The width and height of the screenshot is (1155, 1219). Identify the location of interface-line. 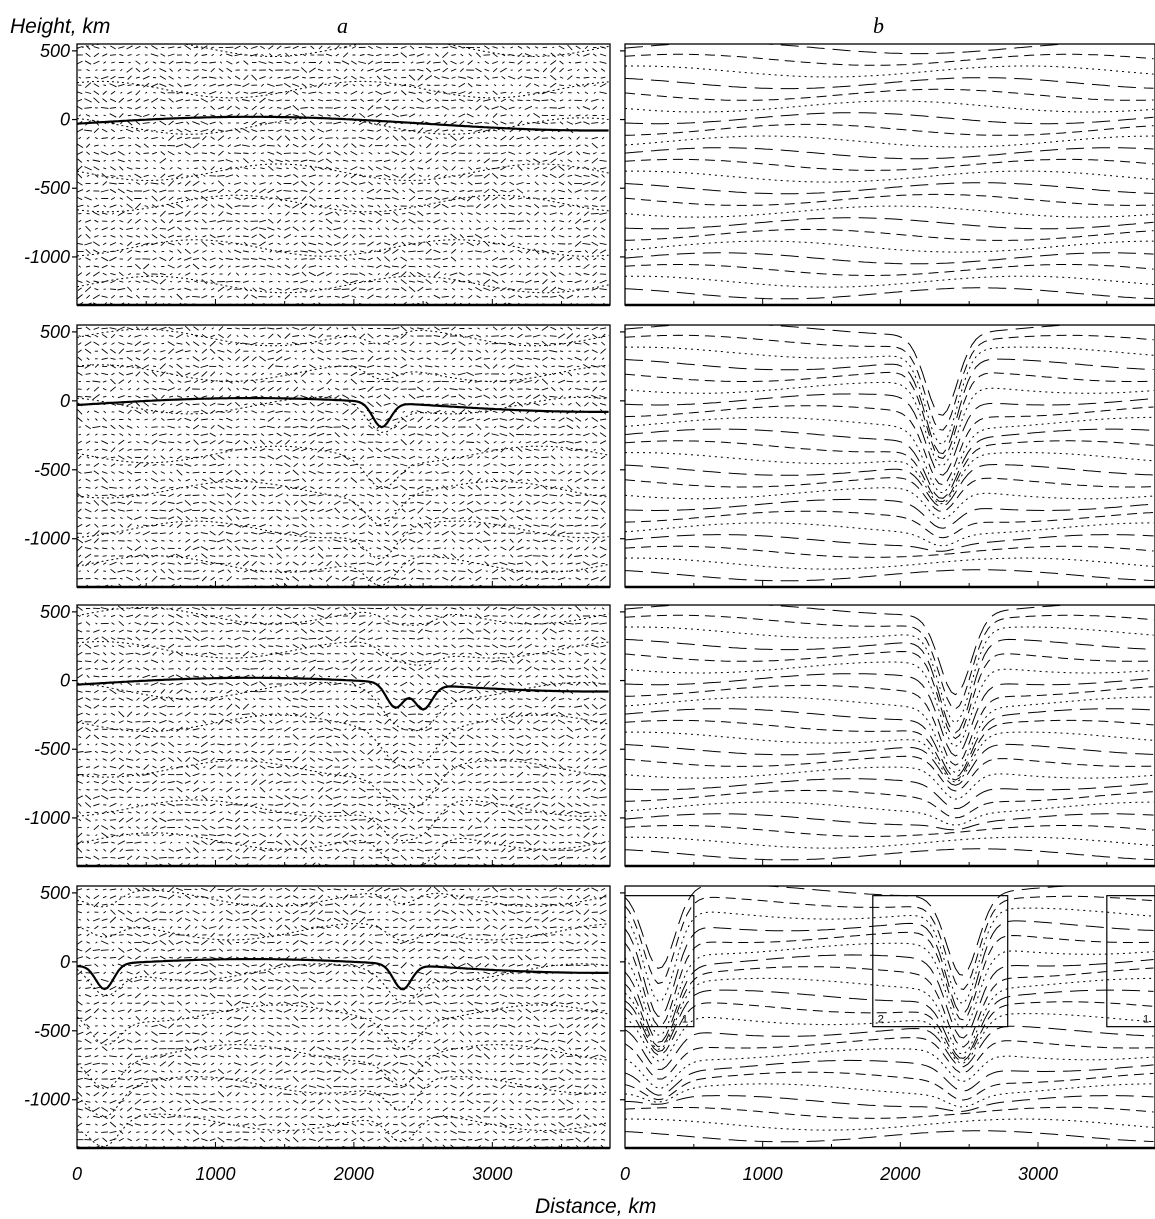
(343, 693).